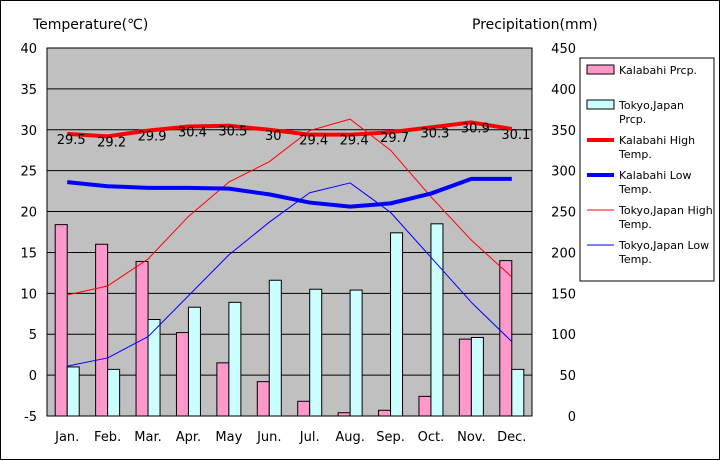  I want to click on left-tick-label: 5, so click(33, 335).